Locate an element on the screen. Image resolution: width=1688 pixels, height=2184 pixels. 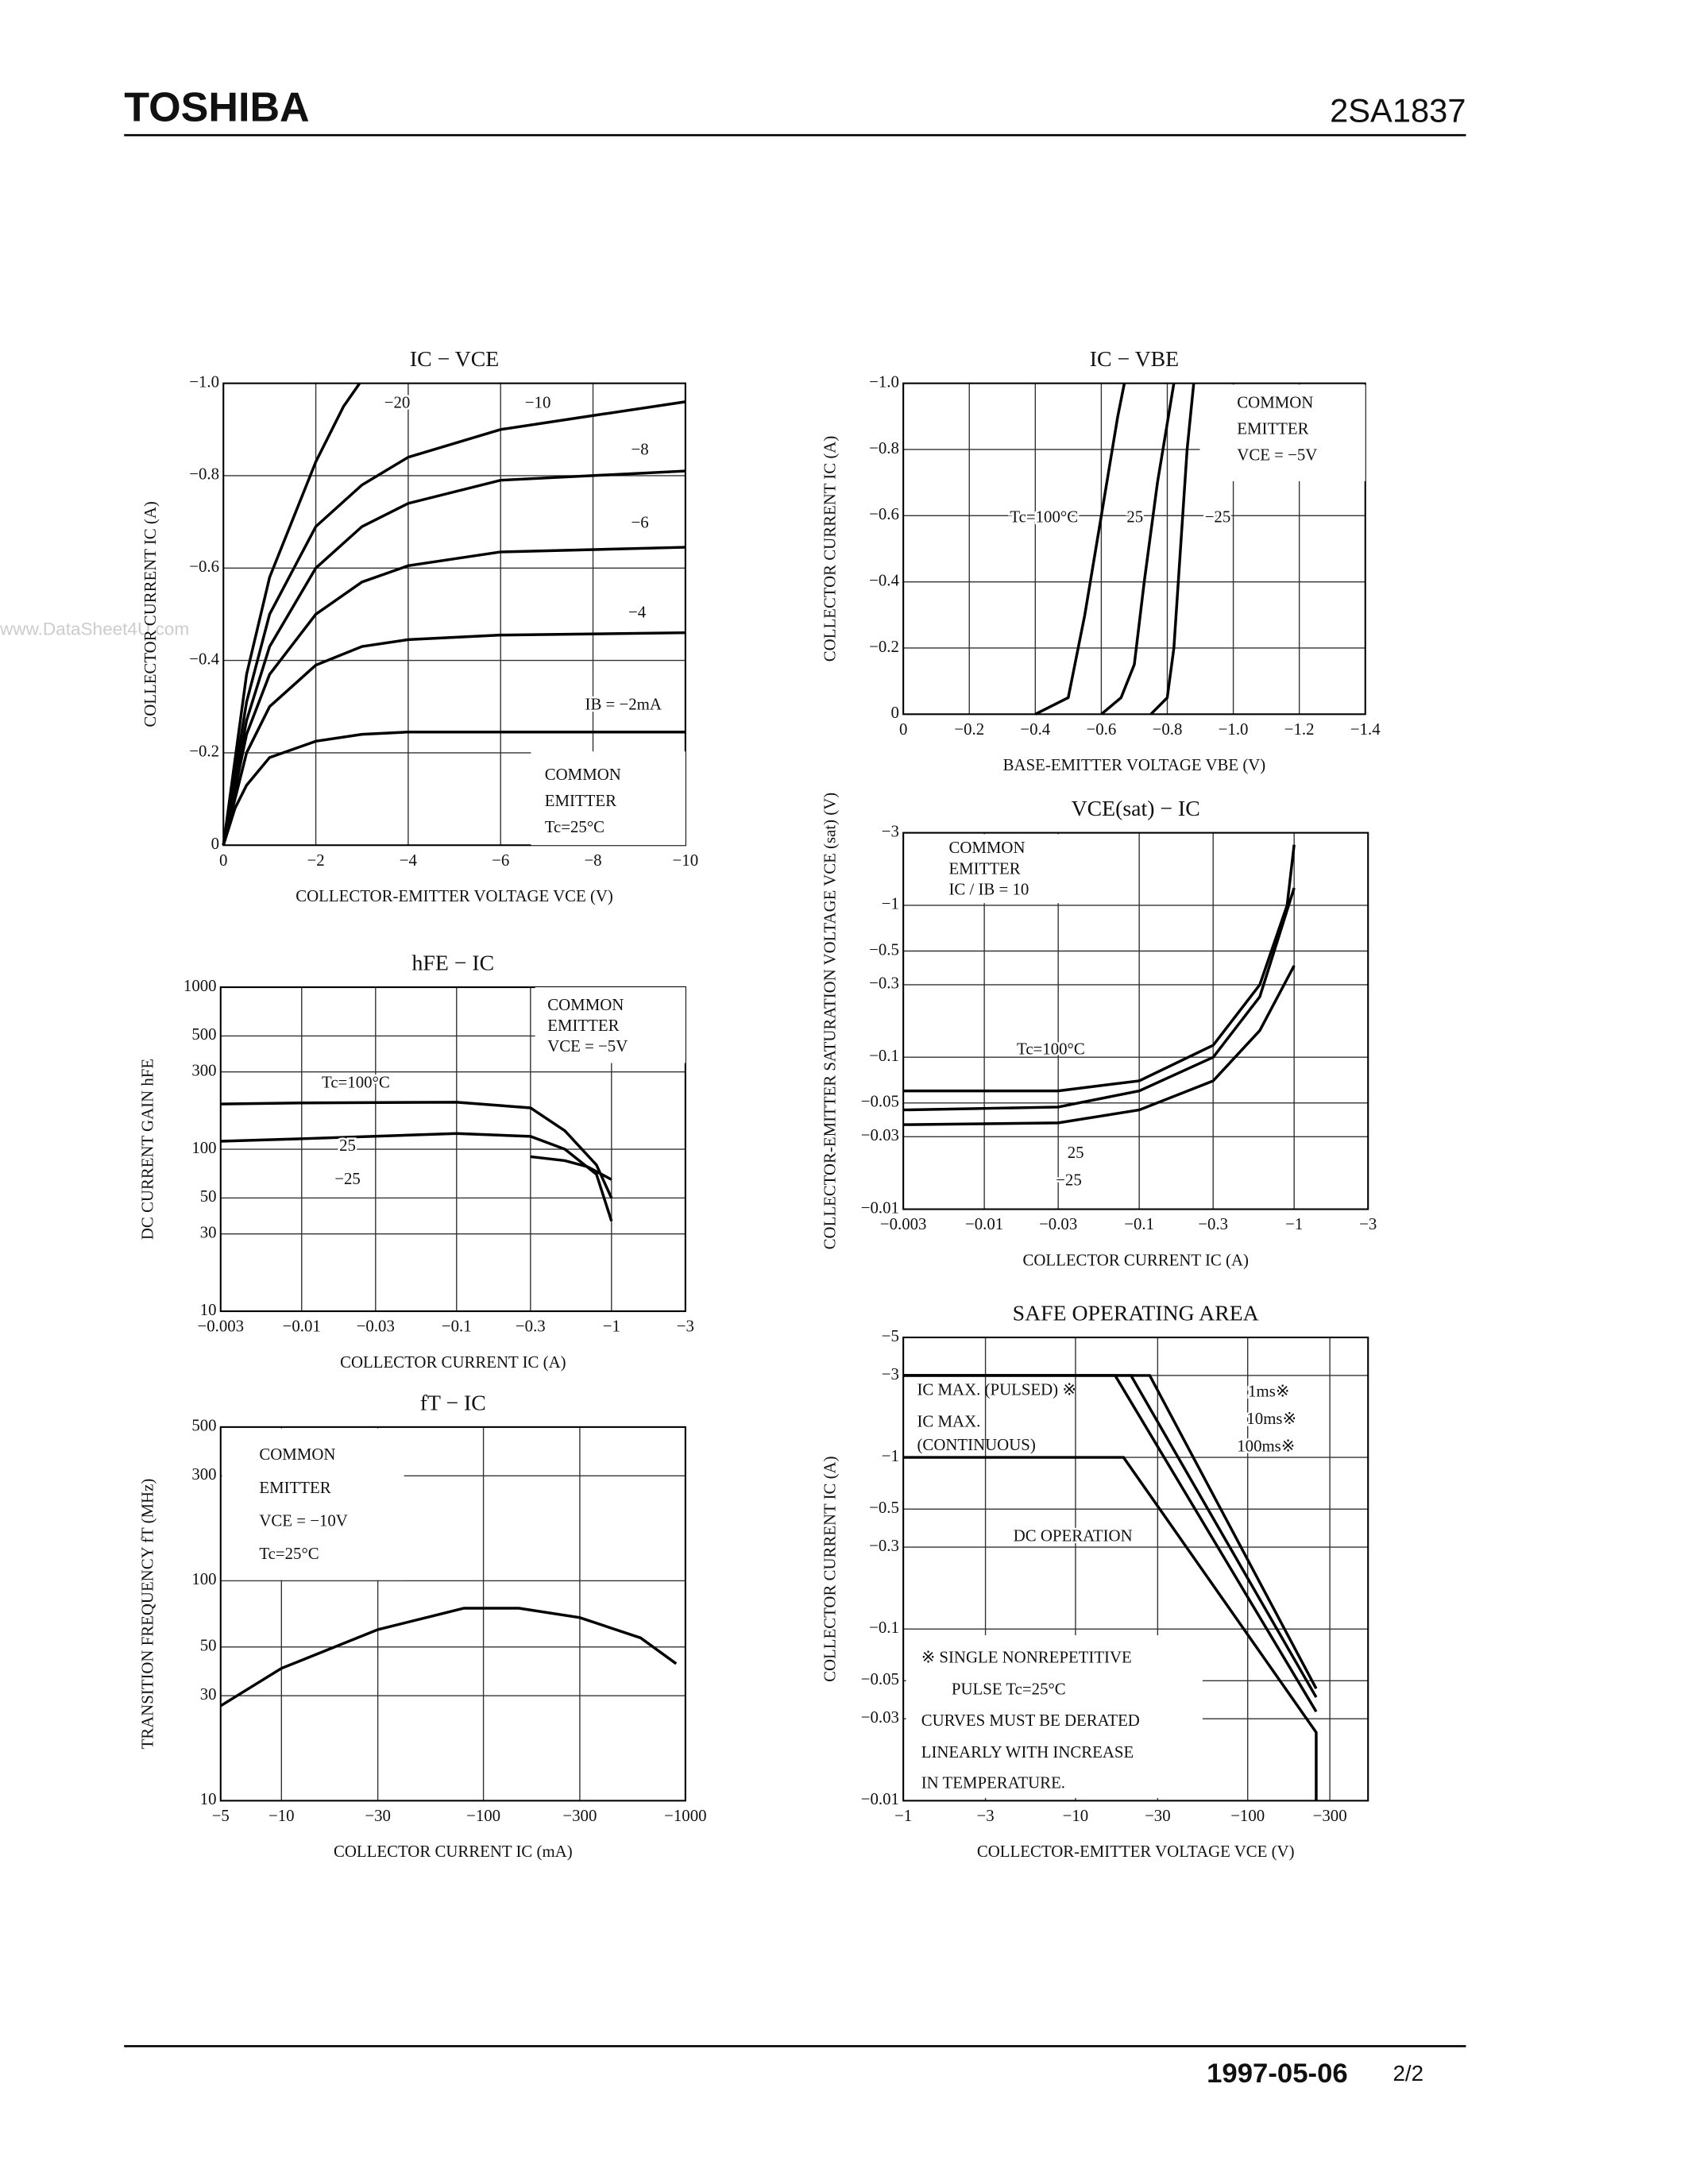
x-axis-label: COLLECTOR-EMITTER VOLTAGE VCE (V) is located at coordinates (454, 896).